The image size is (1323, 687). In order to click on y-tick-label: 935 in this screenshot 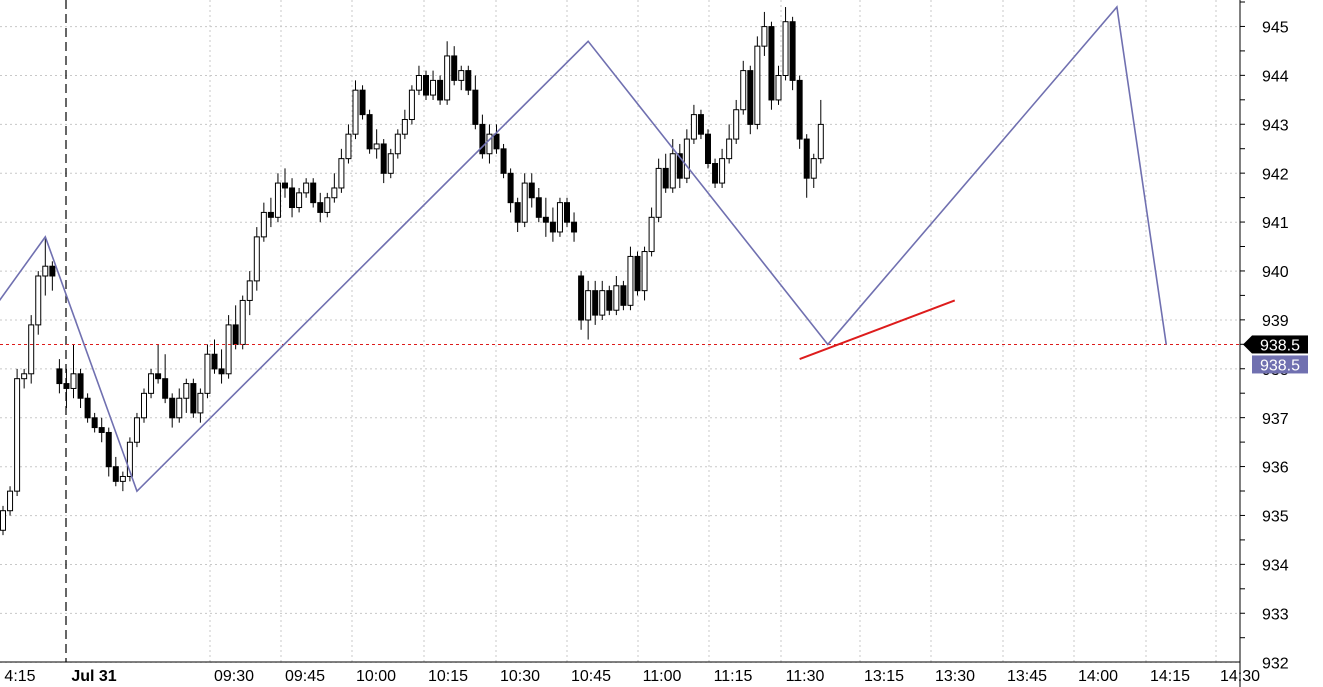, I will do `click(1275, 517)`.